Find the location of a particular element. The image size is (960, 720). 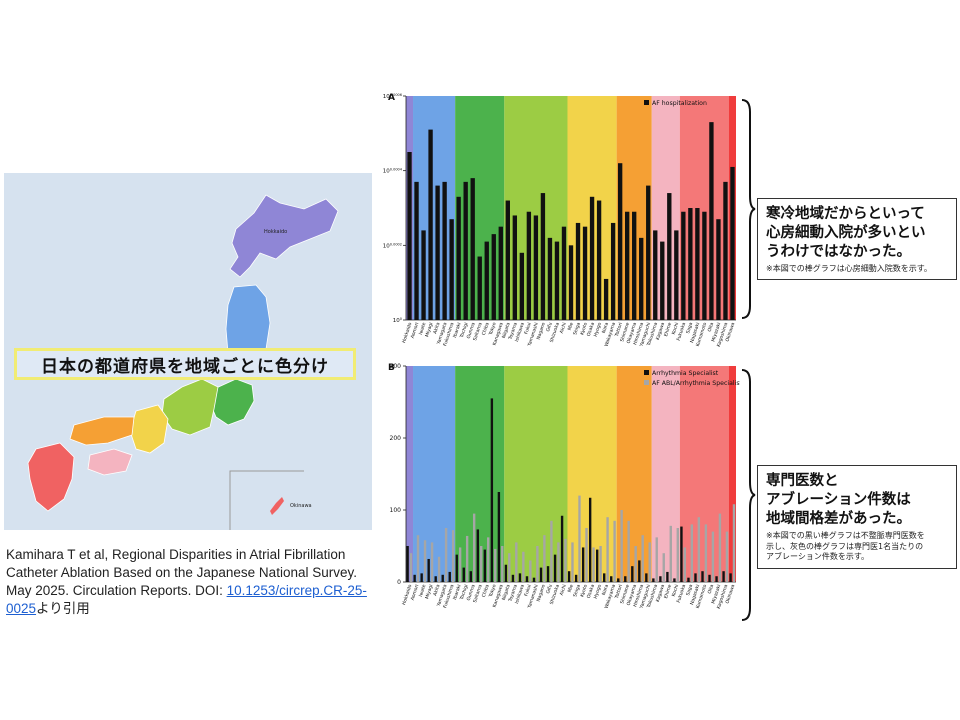

bar-arrhythmia-specialist-kanagawa is located at coordinates (499, 537).